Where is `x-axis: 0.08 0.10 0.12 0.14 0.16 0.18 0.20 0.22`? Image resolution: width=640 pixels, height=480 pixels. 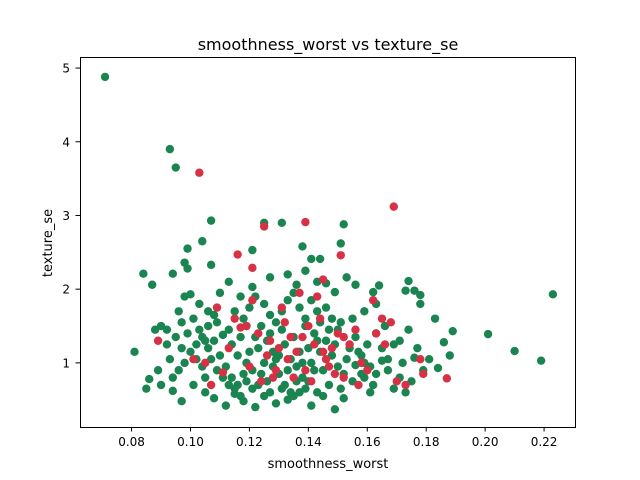 x-axis: 0.08 0.10 0.12 0.14 0.16 0.18 0.20 0.22 is located at coordinates (337, 438).